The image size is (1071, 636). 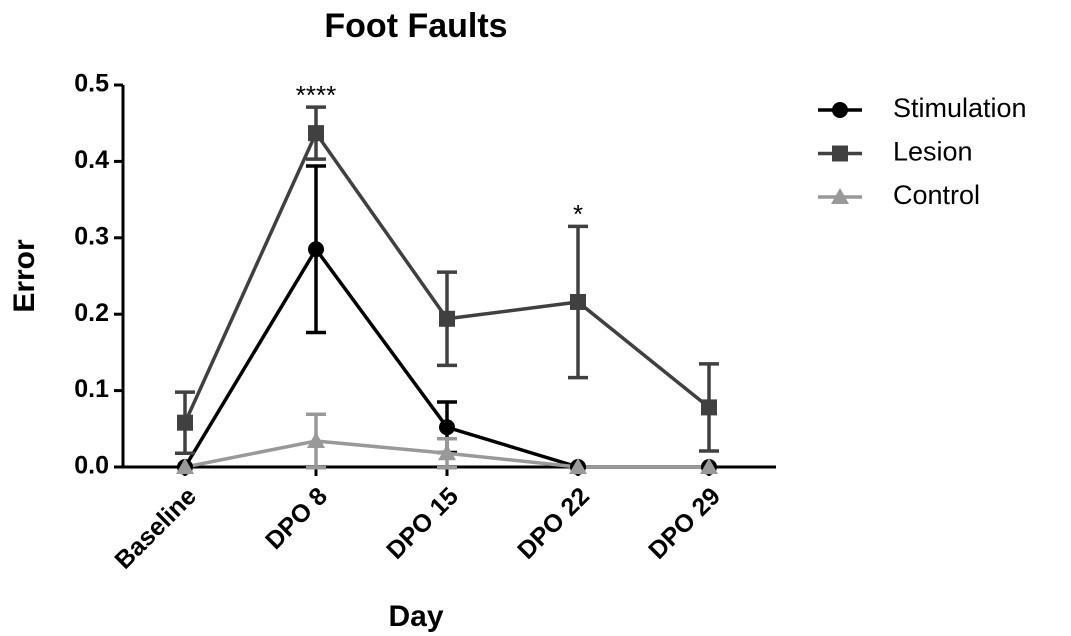 What do you see at coordinates (316, 95) in the screenshot?
I see `annotation: ****` at bounding box center [316, 95].